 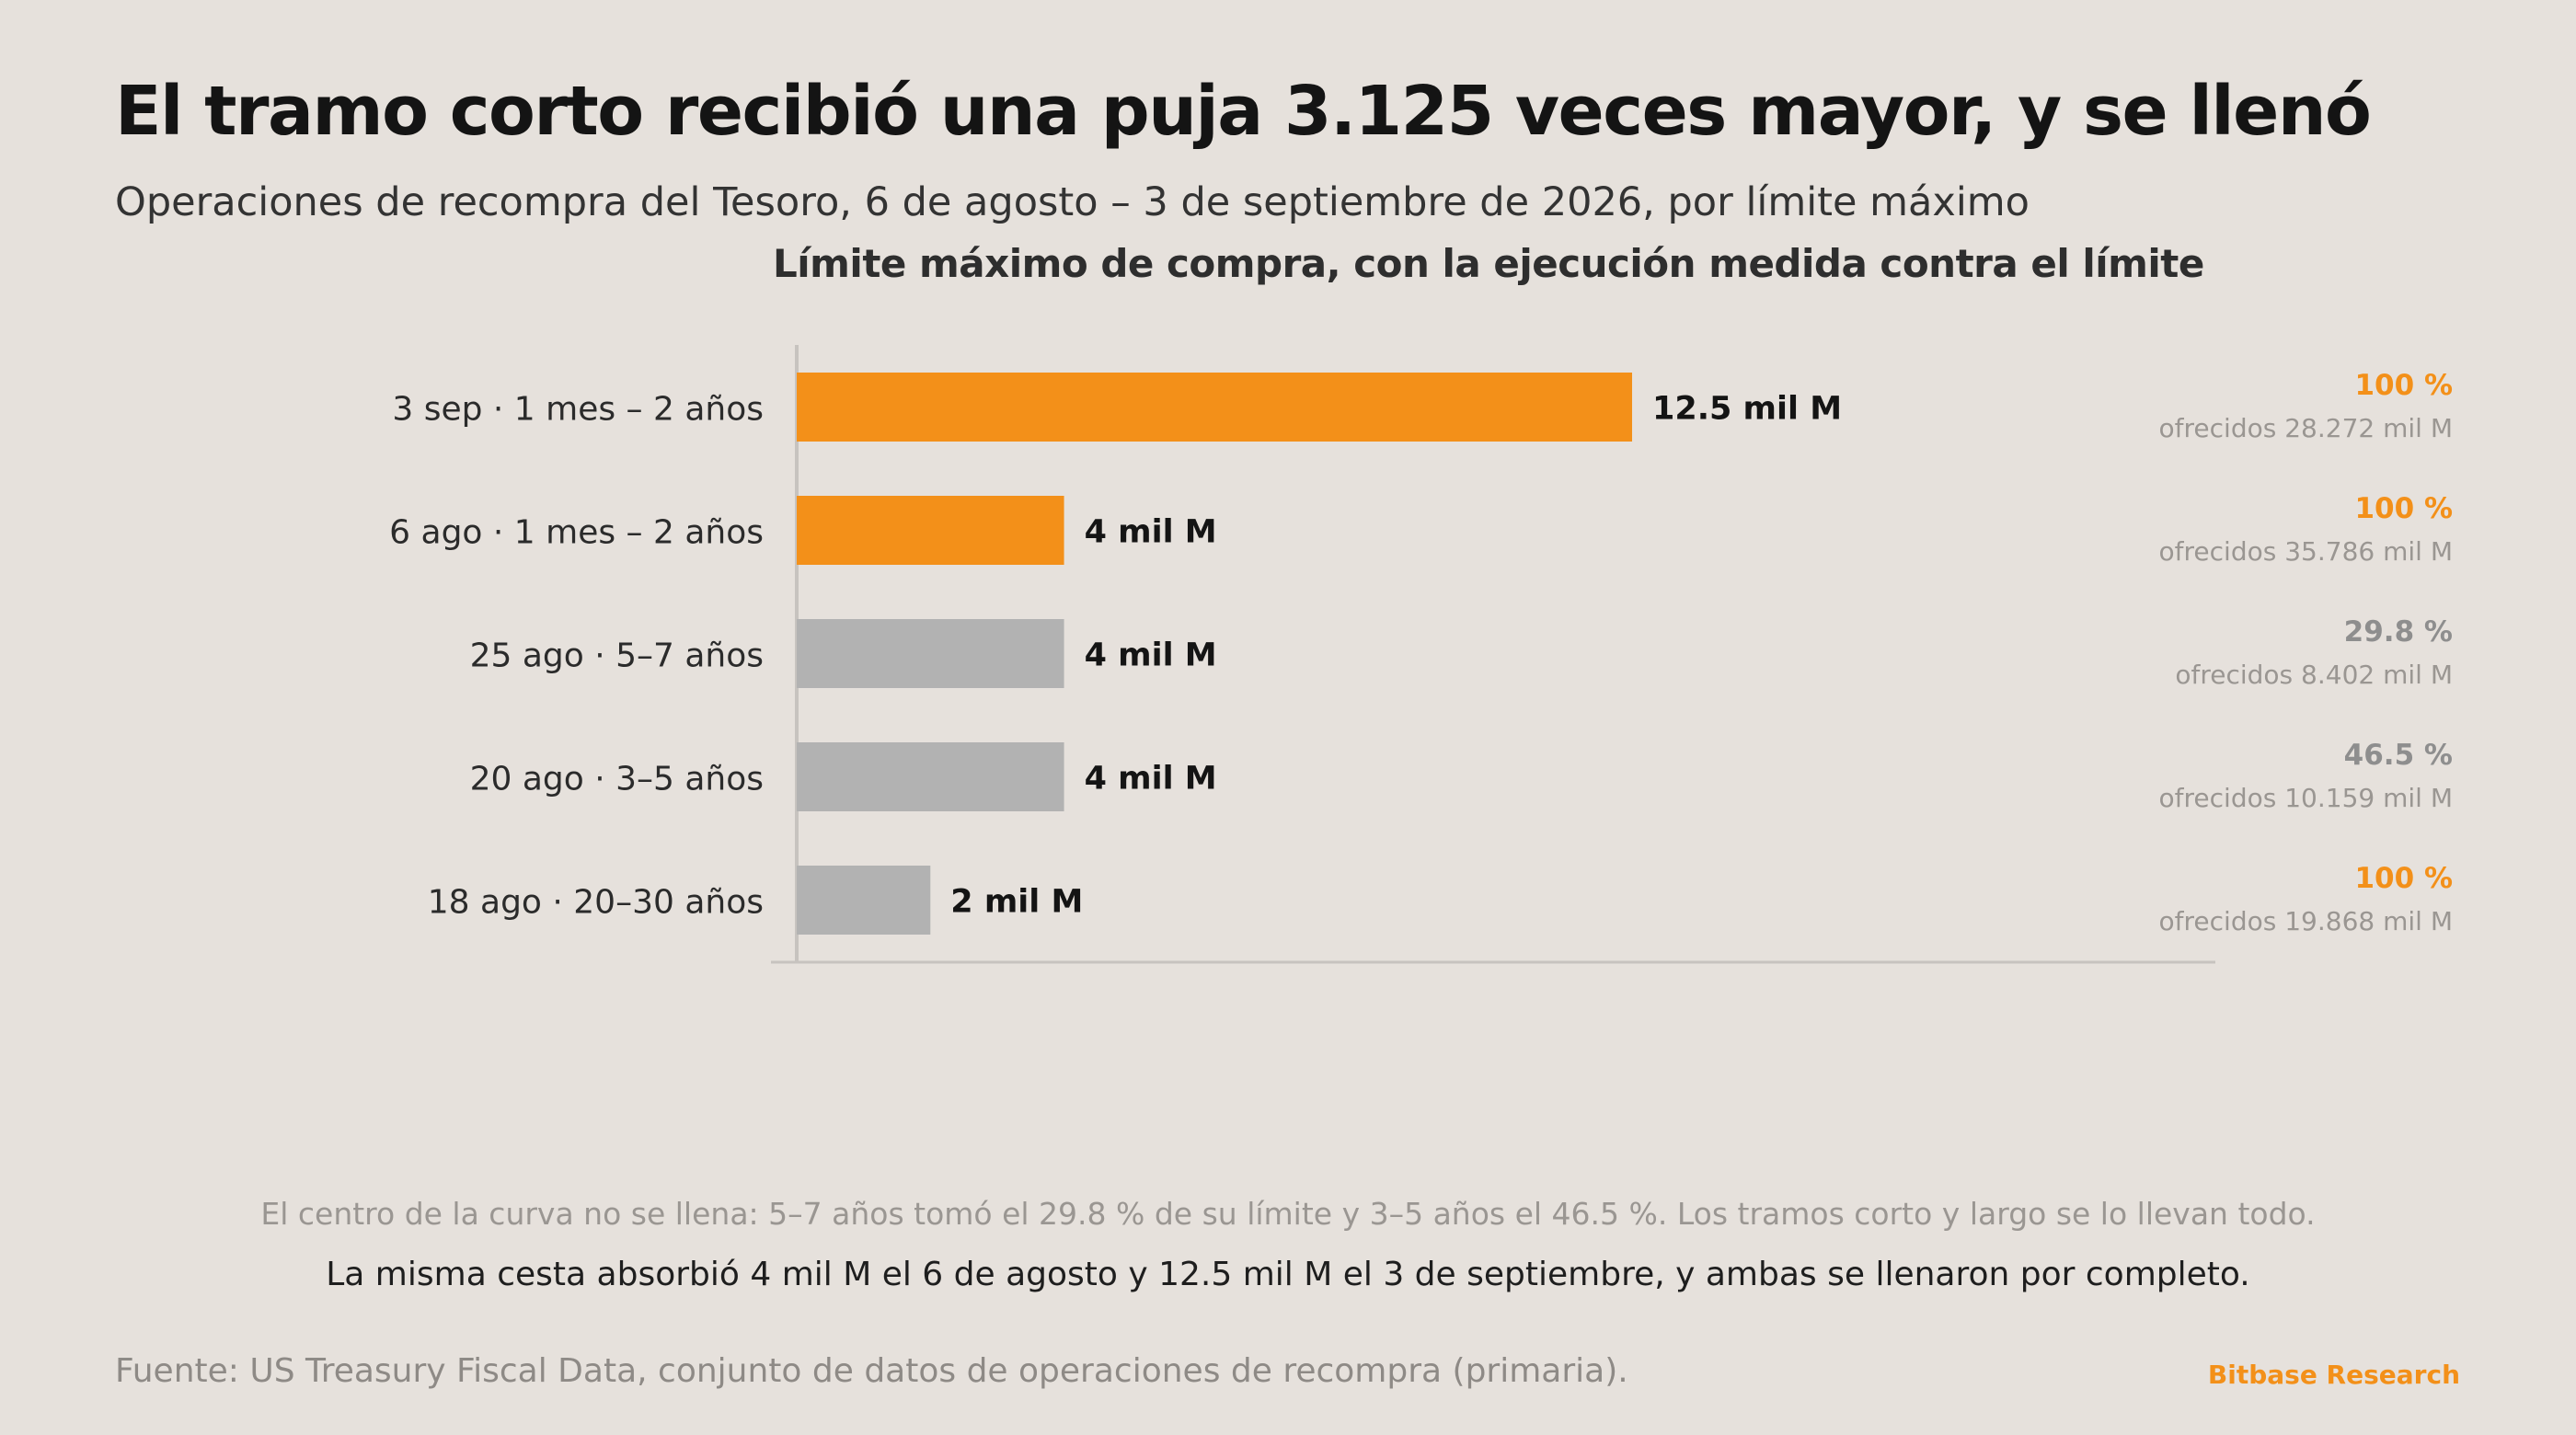 I want to click on offered-label: ofrecidos 8.402 mil M, so click(x=2314, y=675).